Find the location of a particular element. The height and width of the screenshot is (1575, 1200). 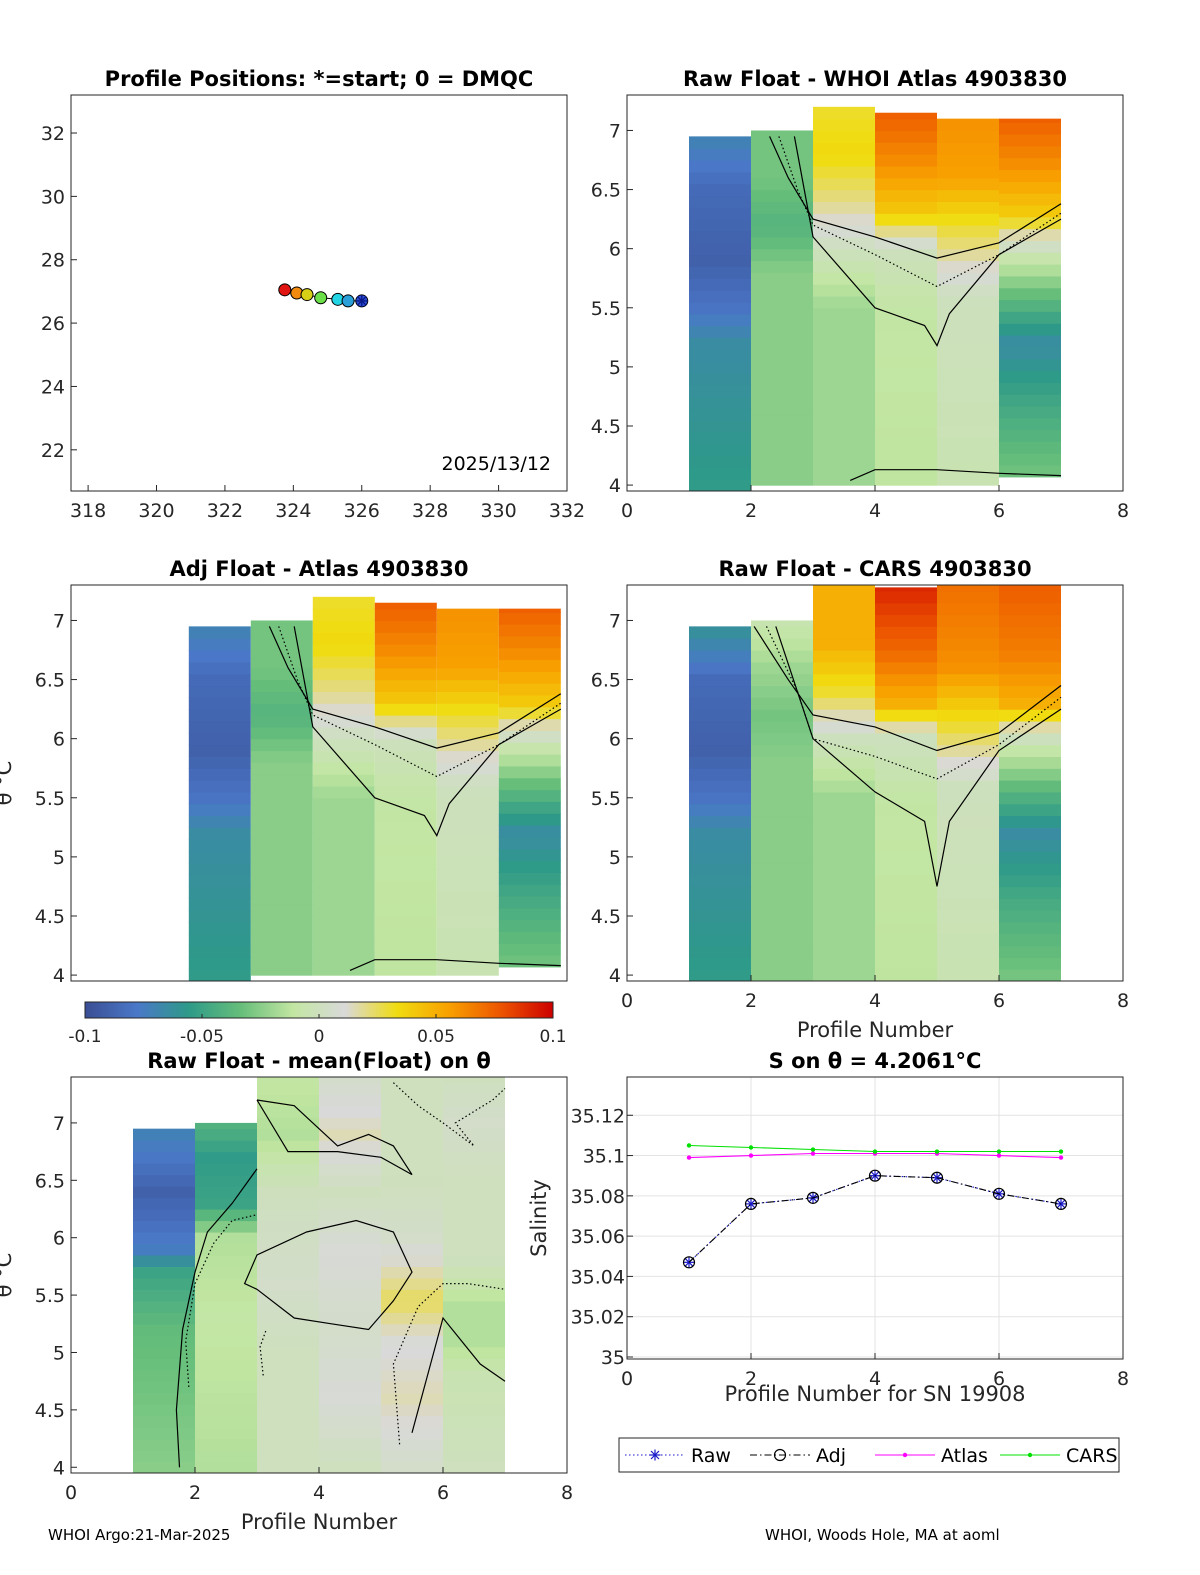

anomaly-ytick-label: 4.5 is located at coordinates (50, 1411).